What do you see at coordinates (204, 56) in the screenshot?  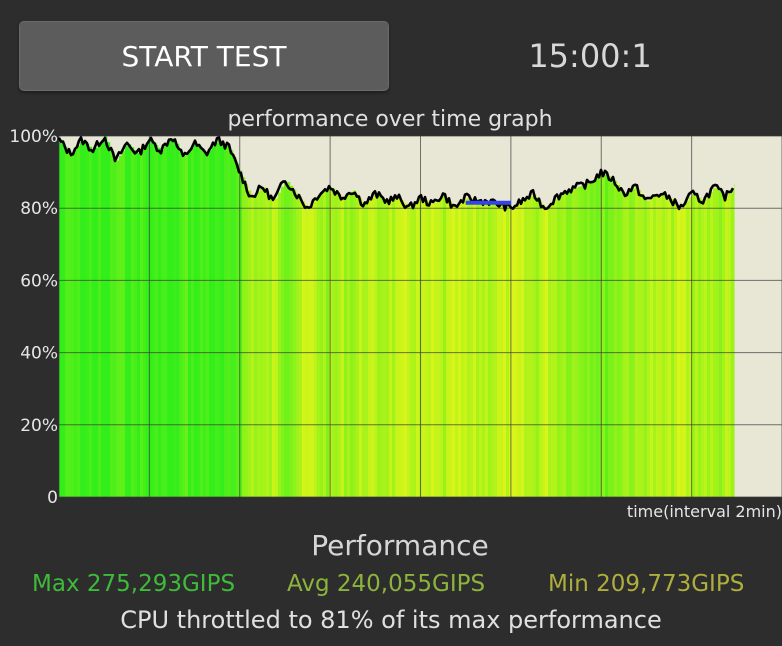 I see `start-test-button: START TEST` at bounding box center [204, 56].